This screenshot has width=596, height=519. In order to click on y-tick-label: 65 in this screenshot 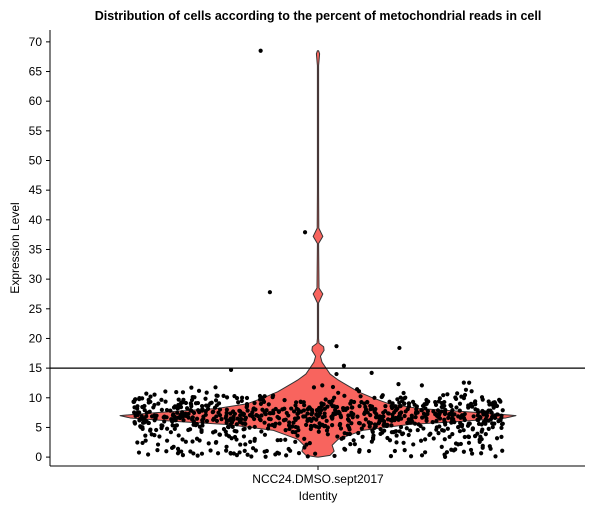, I will do `click(36, 72)`.